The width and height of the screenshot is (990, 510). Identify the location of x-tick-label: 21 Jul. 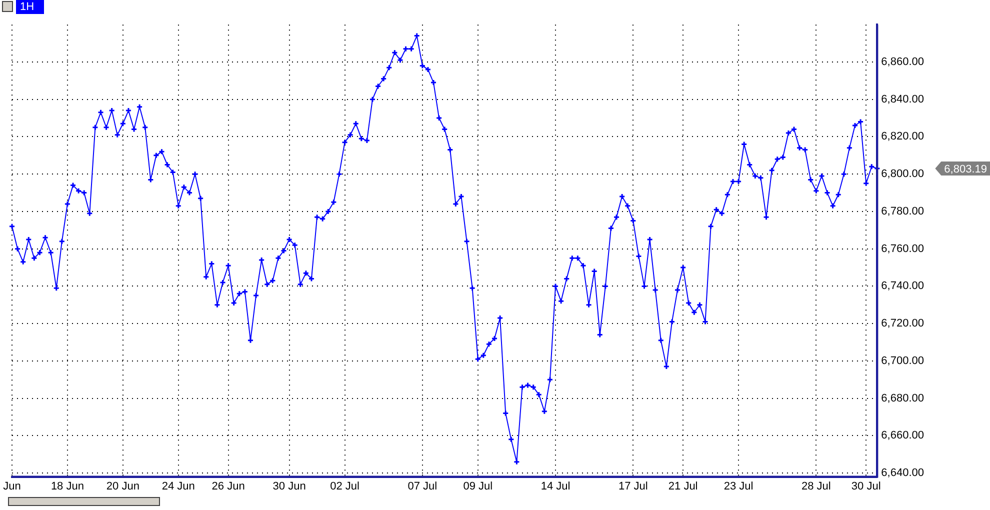
(683, 486).